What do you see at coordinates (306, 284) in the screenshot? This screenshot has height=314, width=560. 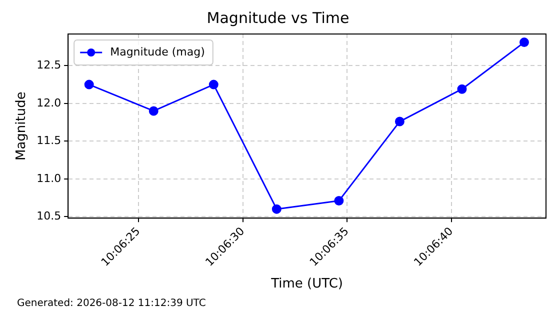 I see `x-axis-title: Time (UTC)` at bounding box center [306, 284].